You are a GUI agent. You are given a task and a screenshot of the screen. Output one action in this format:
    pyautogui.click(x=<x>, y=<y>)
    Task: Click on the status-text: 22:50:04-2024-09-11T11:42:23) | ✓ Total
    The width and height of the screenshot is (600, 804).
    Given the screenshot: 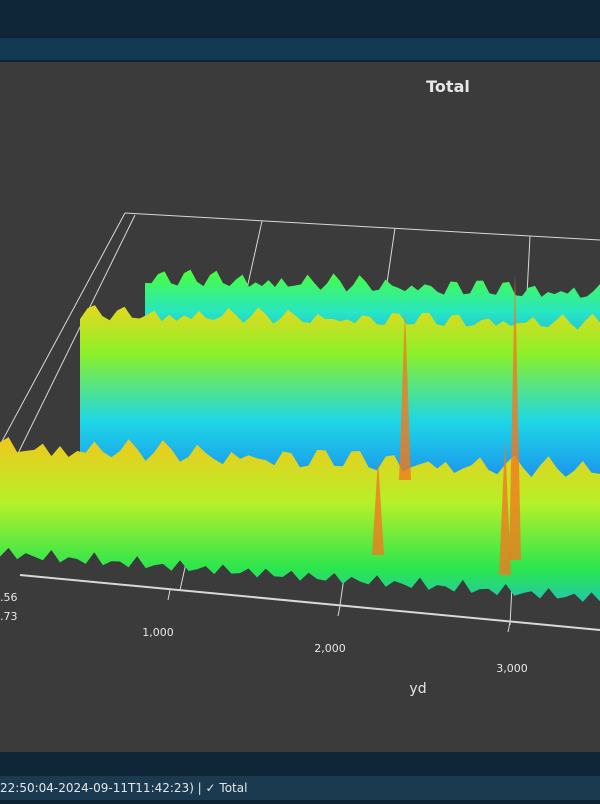 What is the action you would take?
    pyautogui.click(x=123, y=788)
    